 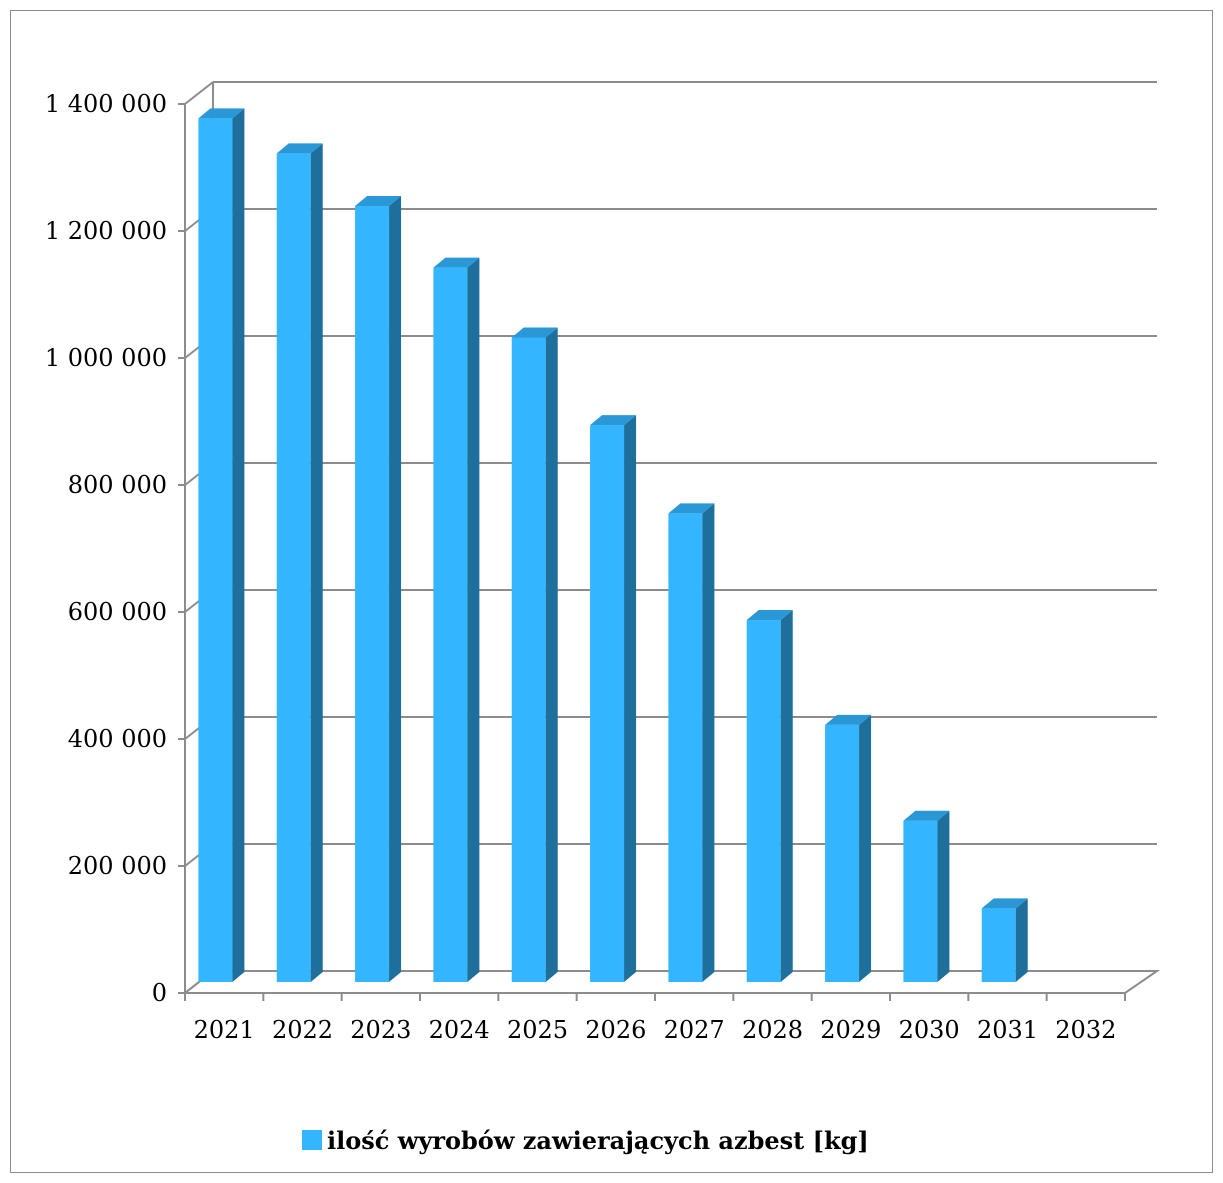 What do you see at coordinates (694, 1030) in the screenshot?
I see `x-tick-label: 2027` at bounding box center [694, 1030].